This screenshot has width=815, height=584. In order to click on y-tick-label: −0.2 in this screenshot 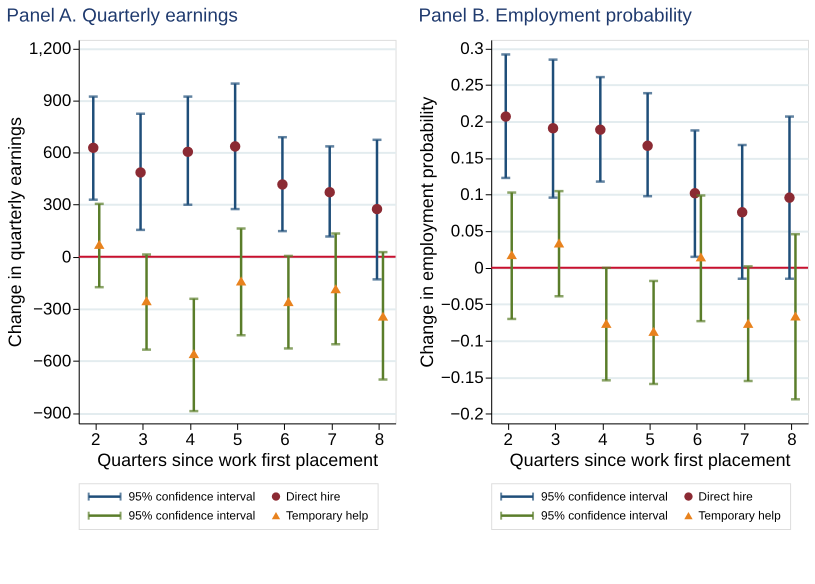, I will do `click(467, 414)`.